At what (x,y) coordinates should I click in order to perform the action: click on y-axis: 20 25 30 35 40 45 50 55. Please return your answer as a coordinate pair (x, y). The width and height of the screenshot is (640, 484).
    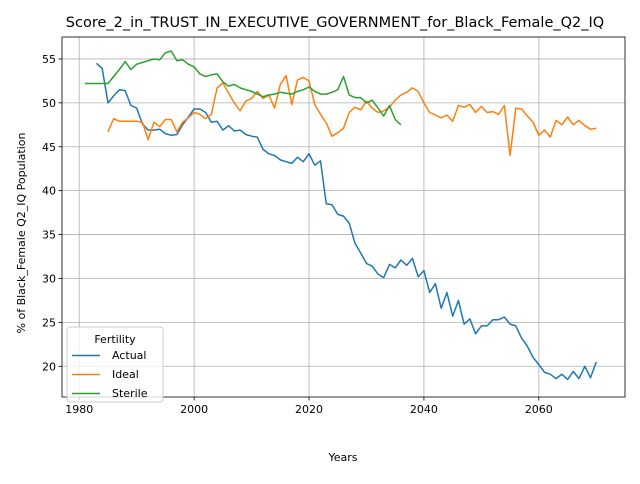
    Looking at the image, I should click on (52, 213).